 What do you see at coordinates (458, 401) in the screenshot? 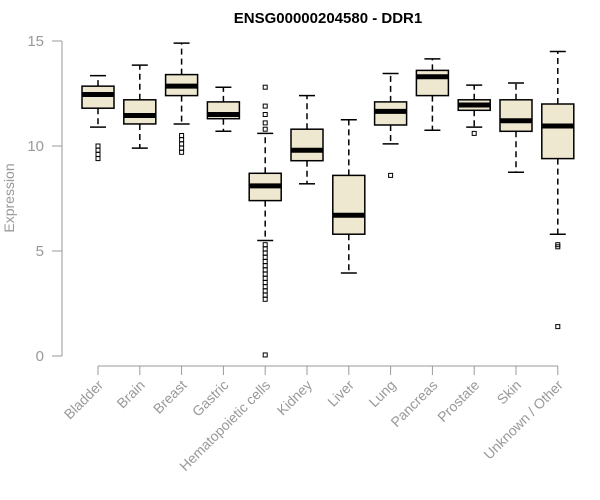
I see `x-tick-label: Prostate` at bounding box center [458, 401].